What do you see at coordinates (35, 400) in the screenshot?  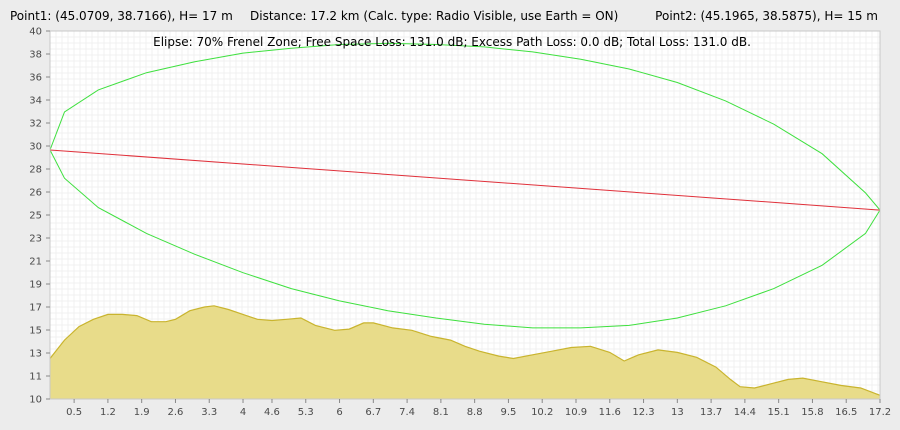 I see `y-tick-label: 10` at bounding box center [35, 400].